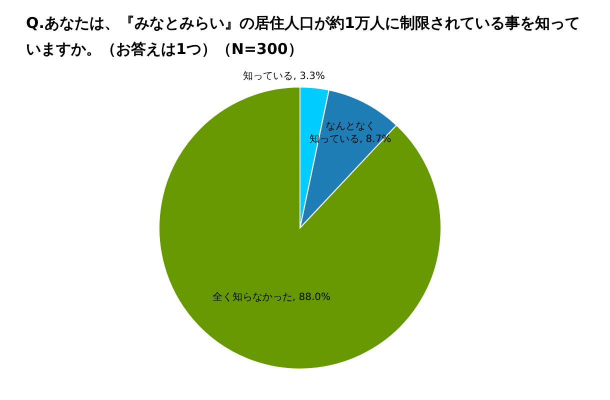 Image resolution: width=610 pixels, height=400 pixels. Describe the element at coordinates (303, 36) in the screenshot. I see `chart-title: Q.あなたは、『みなとみらい』の居住人口が約1万人に制限されている事を知っていますか。（お答えは1つ）（N=300）` at that location.